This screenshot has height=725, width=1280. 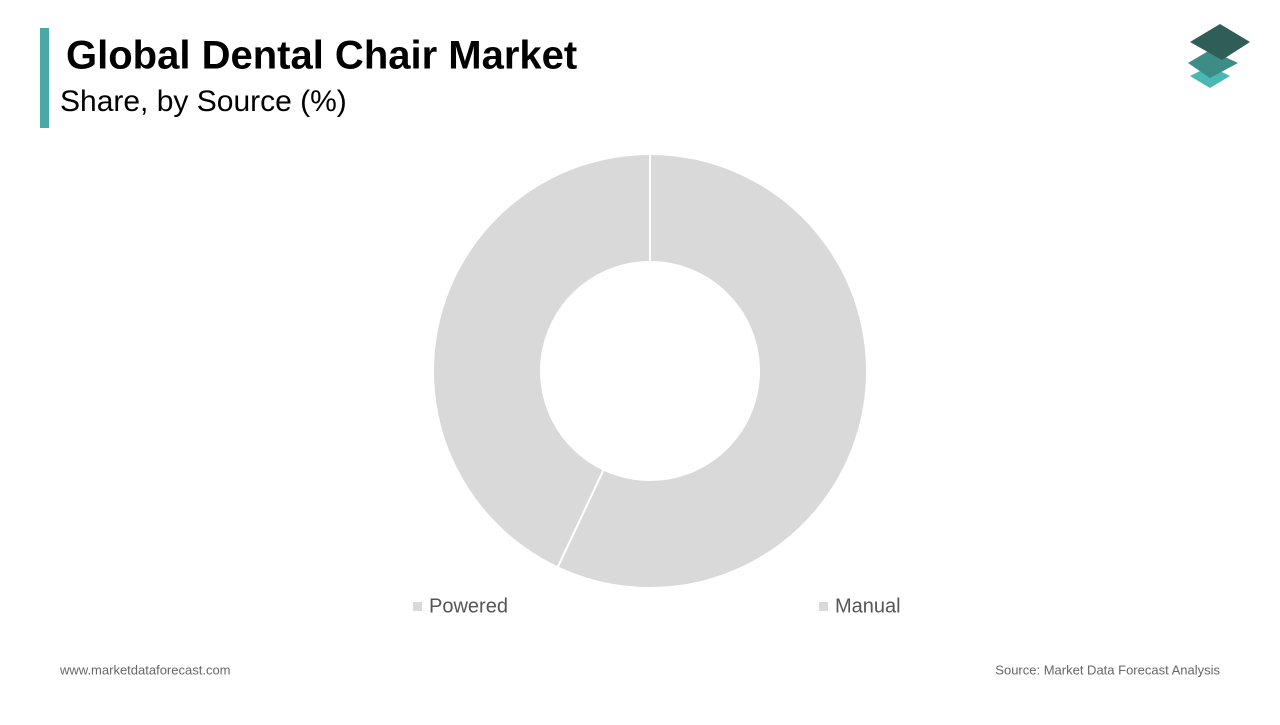 What do you see at coordinates (868, 606) in the screenshot?
I see `legend-label: Manual` at bounding box center [868, 606].